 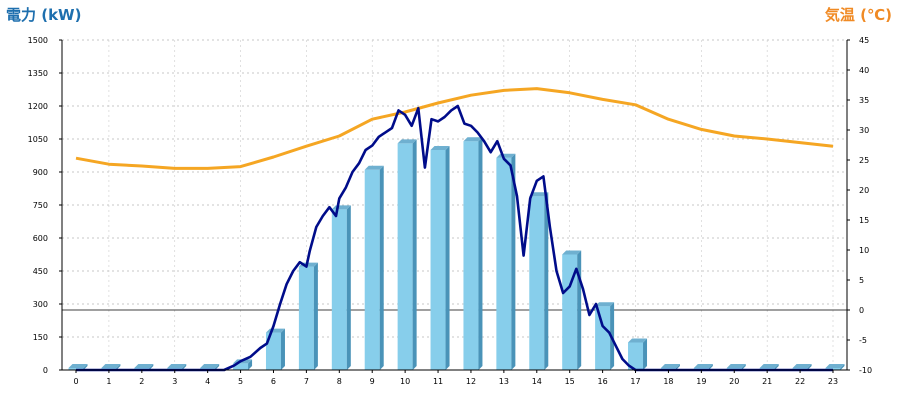 What do you see at coordinates (570, 381) in the screenshot?
I see `x-tick-label-15: 15` at bounding box center [570, 381].